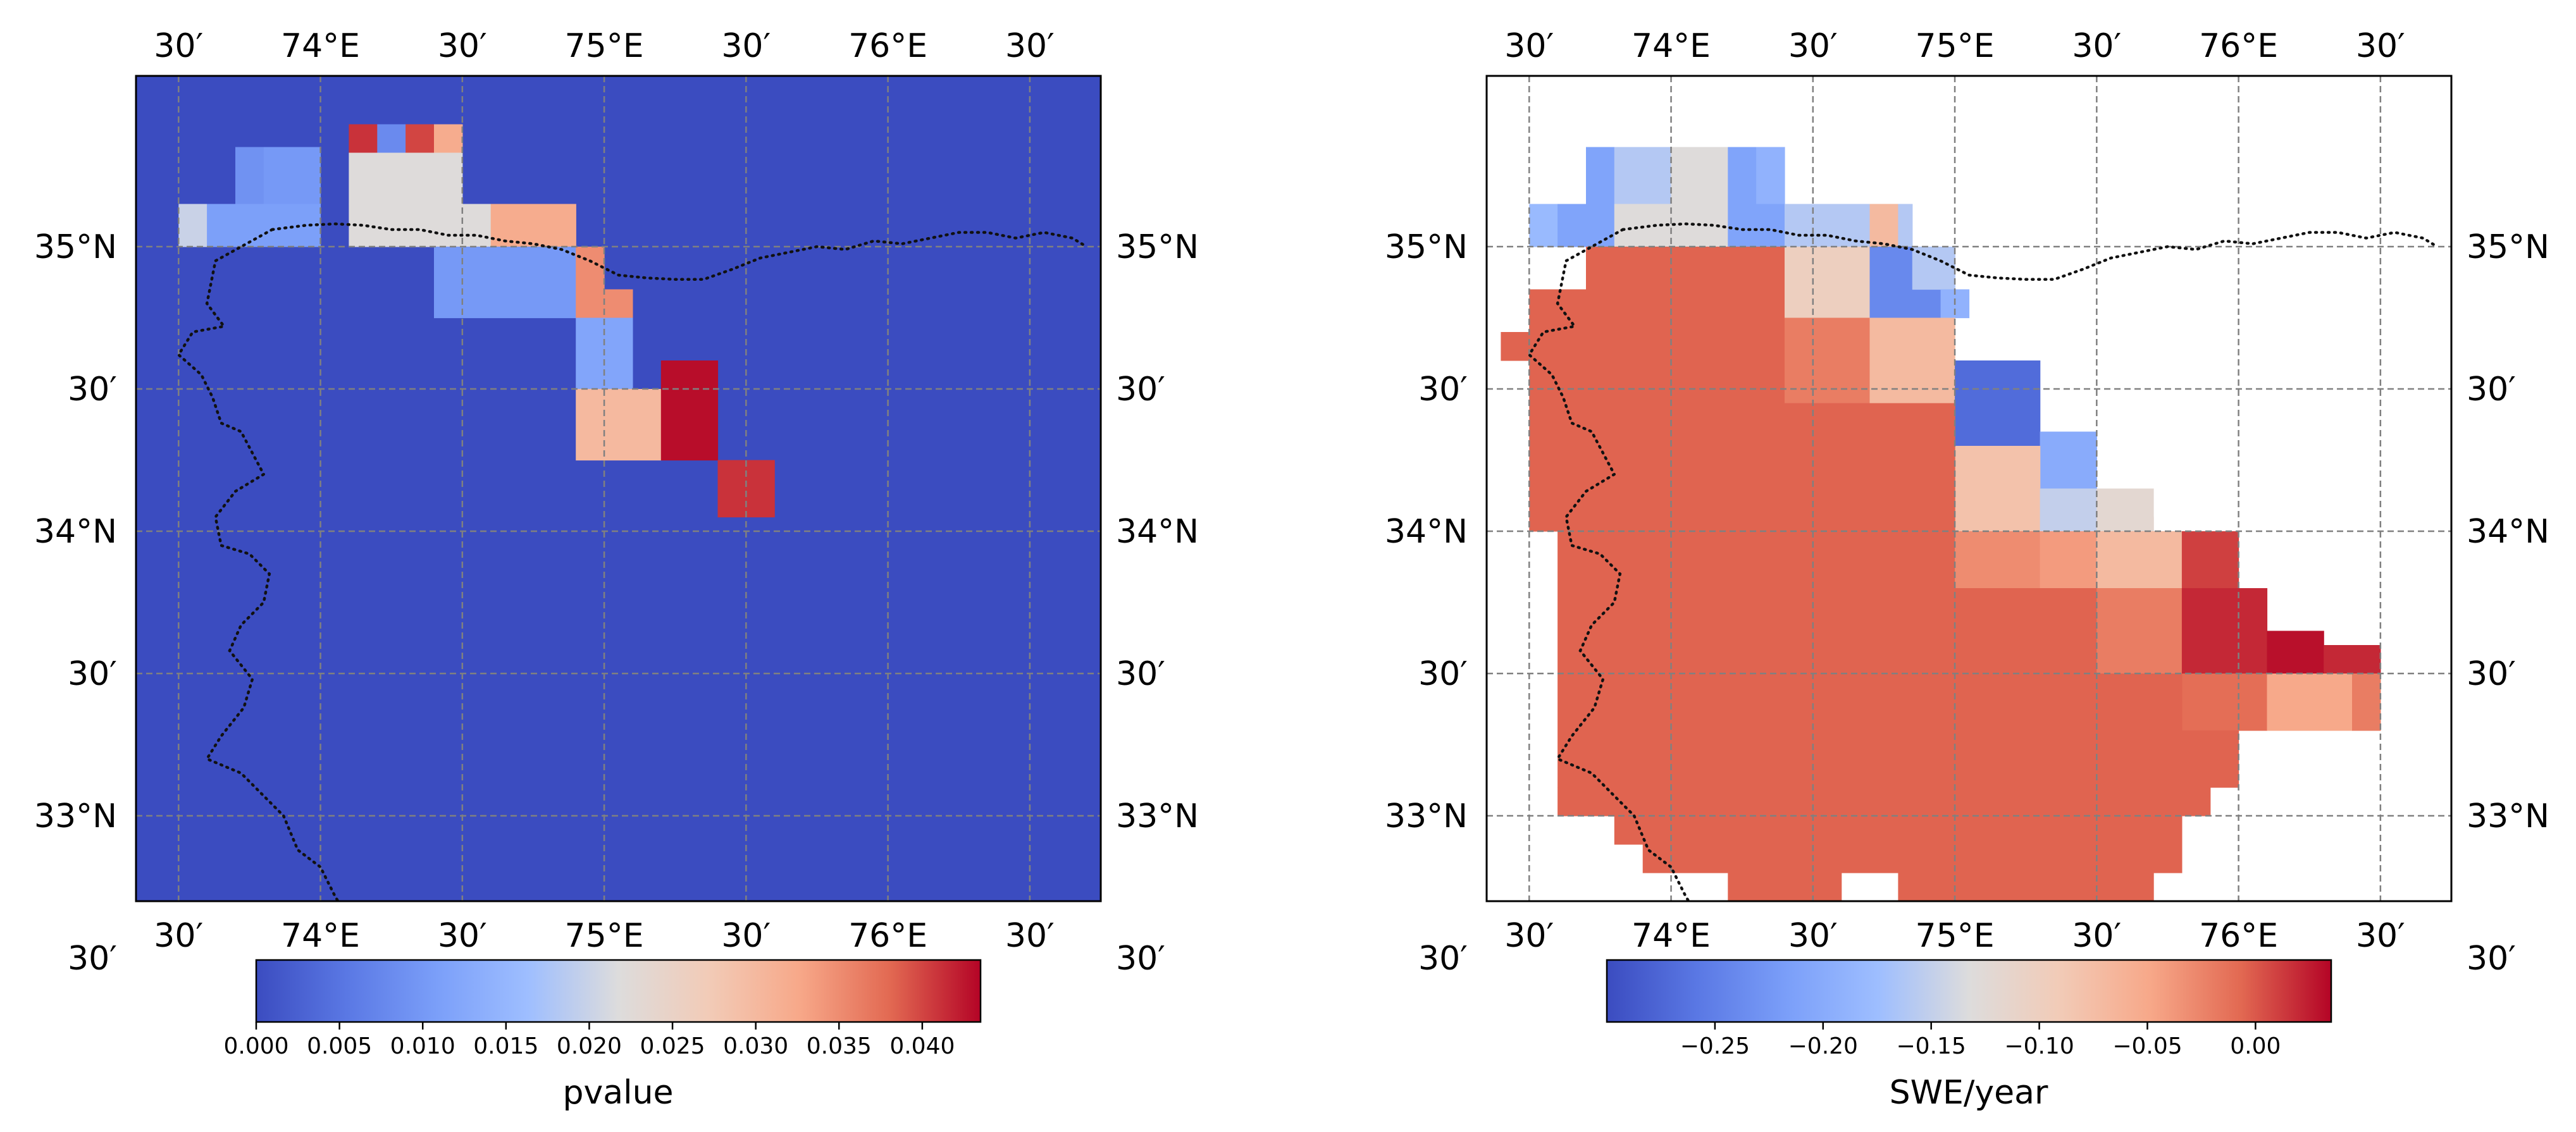 The width and height of the screenshot is (2576, 1132). What do you see at coordinates (1969, 1093) in the screenshot?
I see `colorbar-label: SWE/year` at bounding box center [1969, 1093].